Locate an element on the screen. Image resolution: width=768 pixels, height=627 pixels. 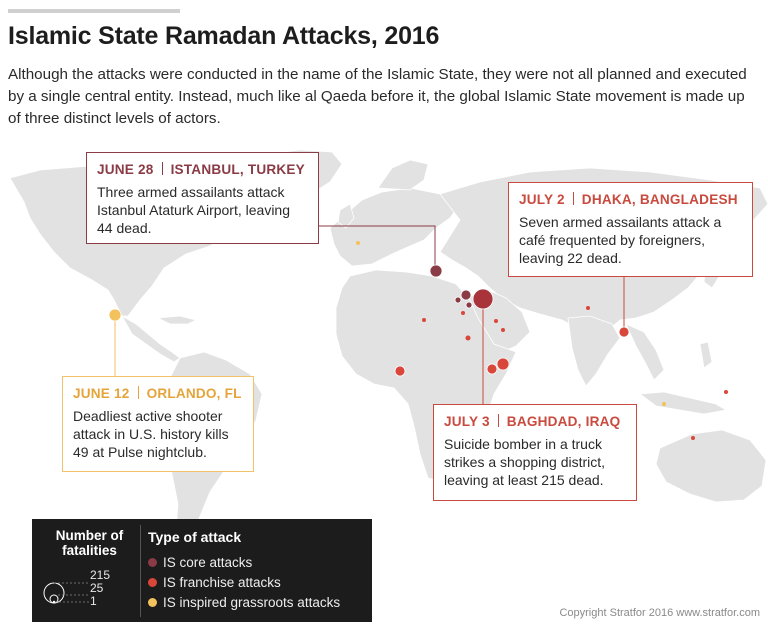
land-europe is located at coordinates (395, 227).